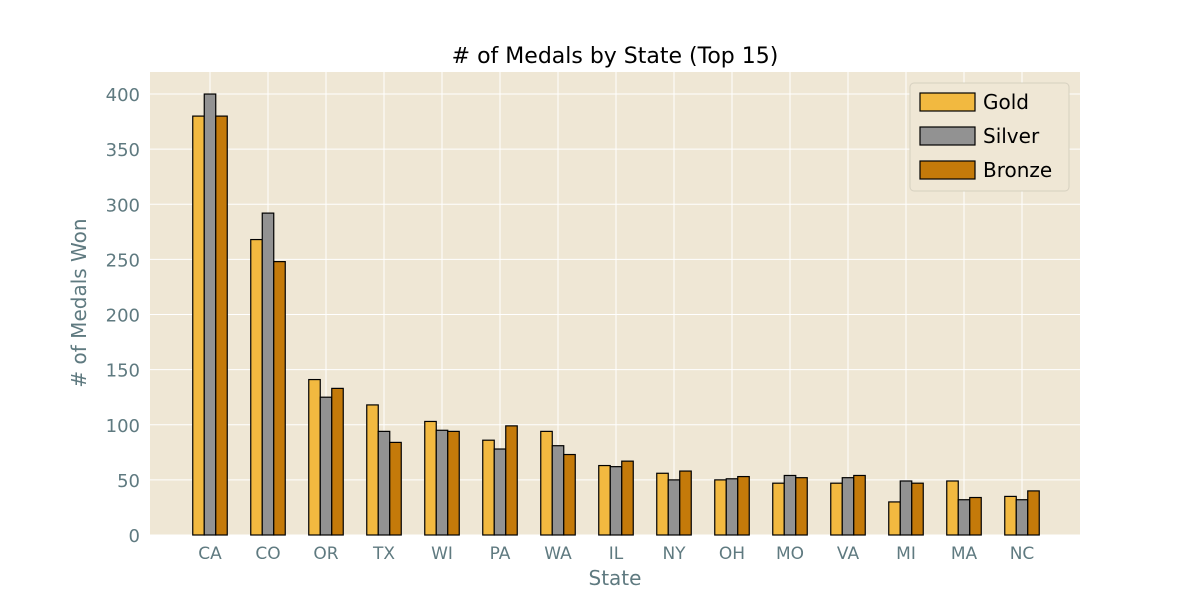  What do you see at coordinates (488, 487) in the screenshot?
I see `bar-gold-pa` at bounding box center [488, 487].